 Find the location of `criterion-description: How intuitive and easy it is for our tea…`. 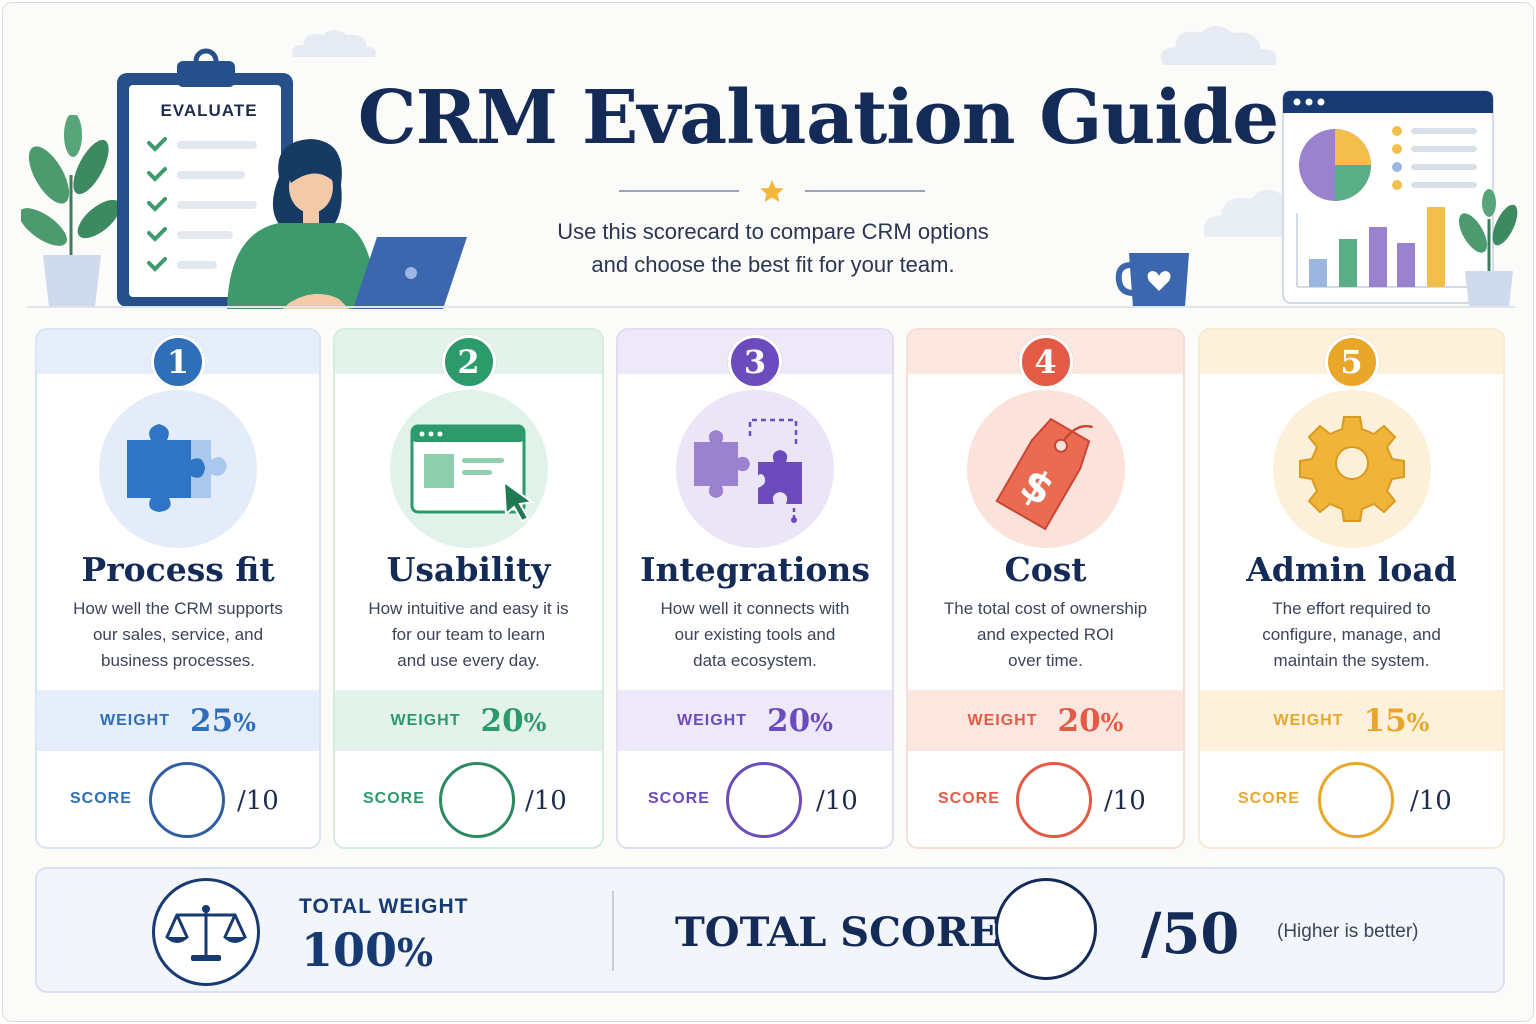

criterion-description: How intuitive and easy it is for our tea… is located at coordinates (468, 635).